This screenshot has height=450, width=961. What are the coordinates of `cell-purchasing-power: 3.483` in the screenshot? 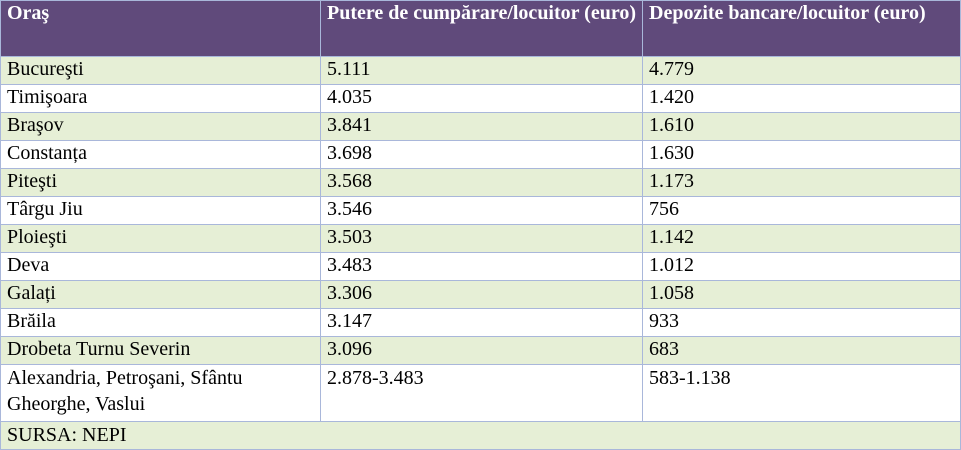 It's located at (481, 266).